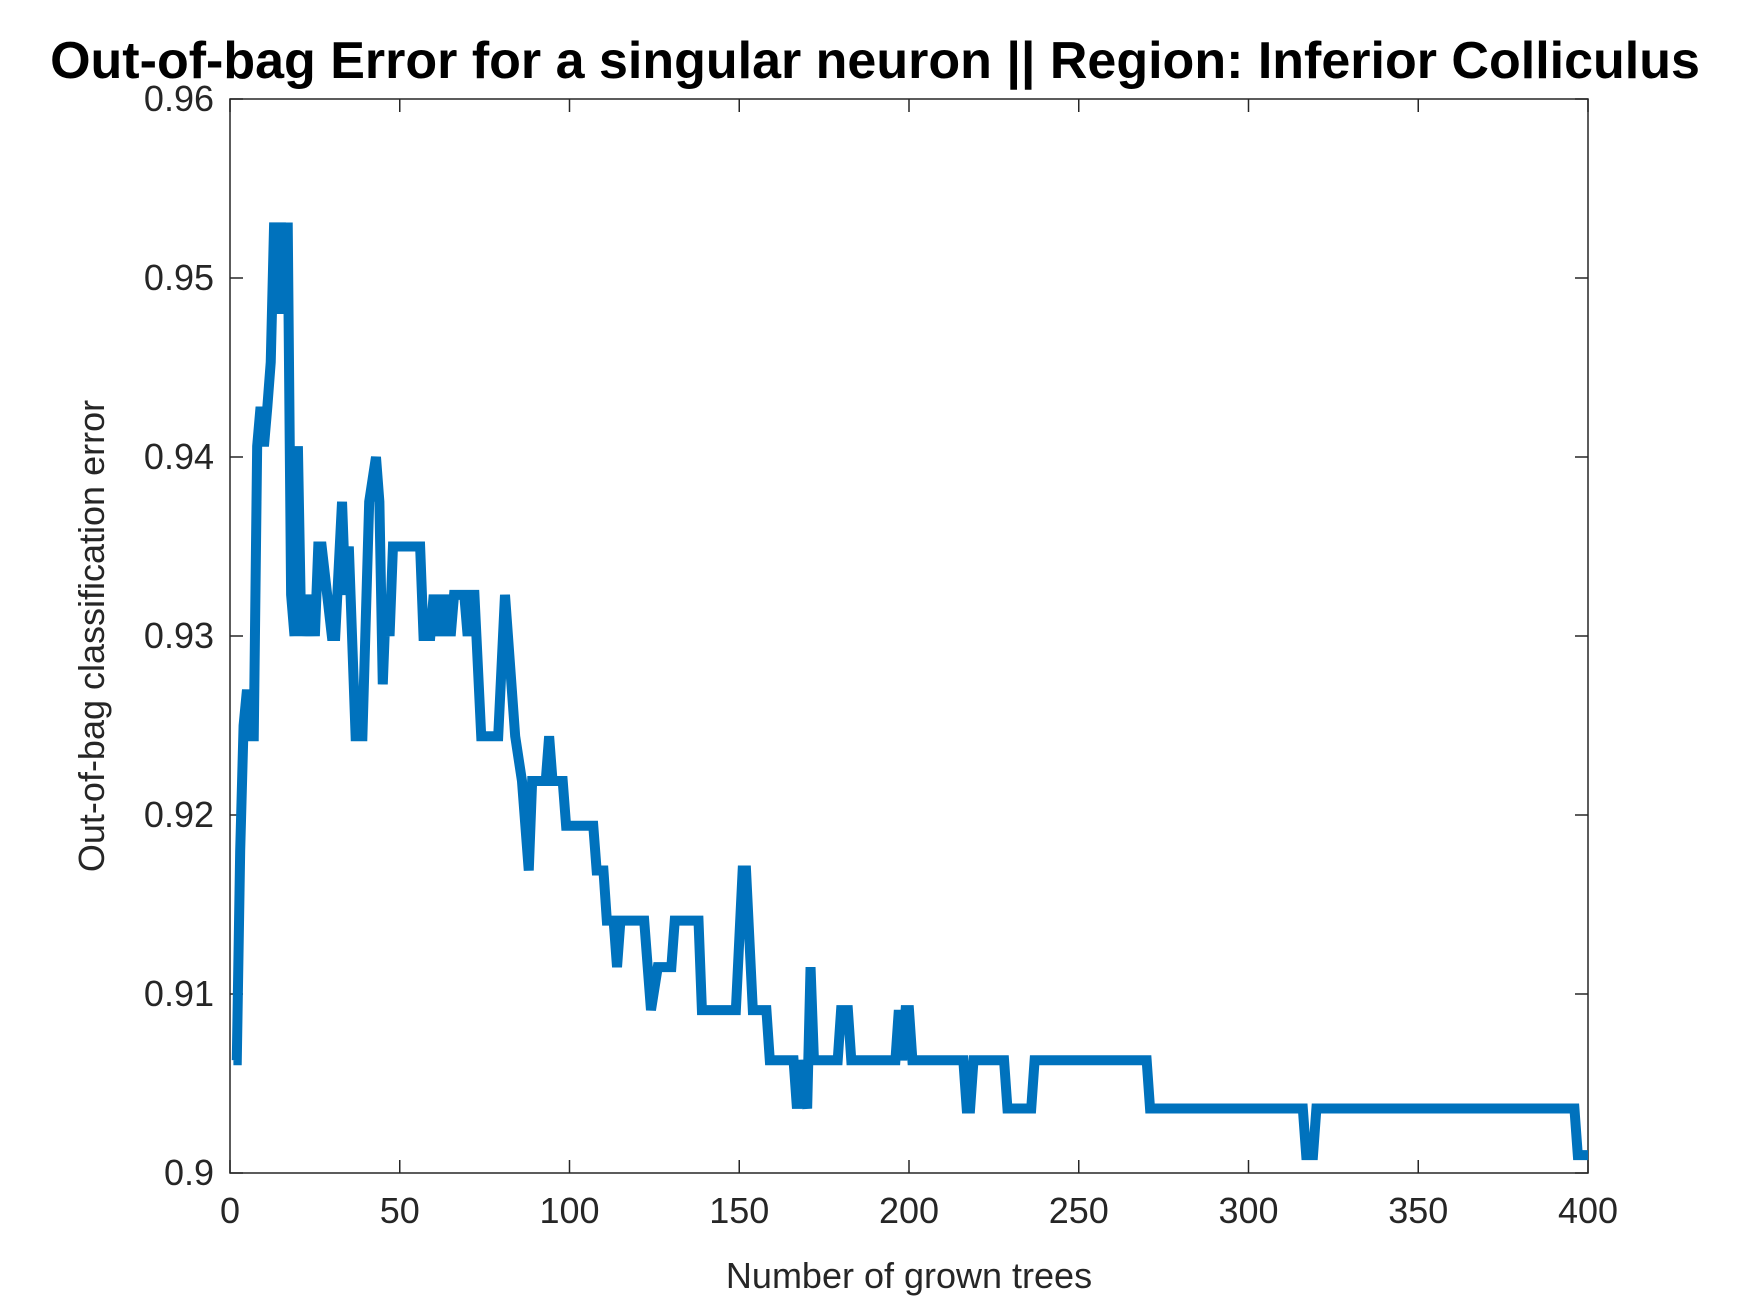  I want to click on y-tick-label: 0.95, so click(179, 277).